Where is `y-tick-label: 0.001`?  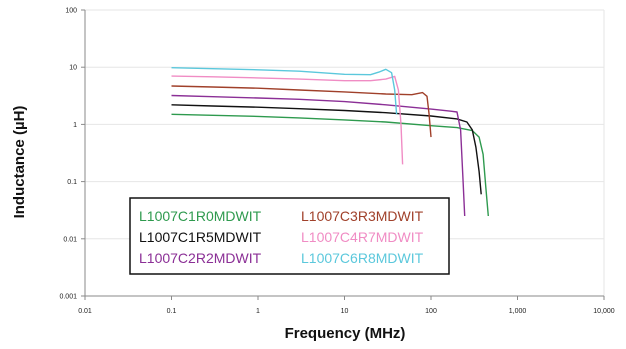 y-tick-label: 0.001 is located at coordinates (68, 297).